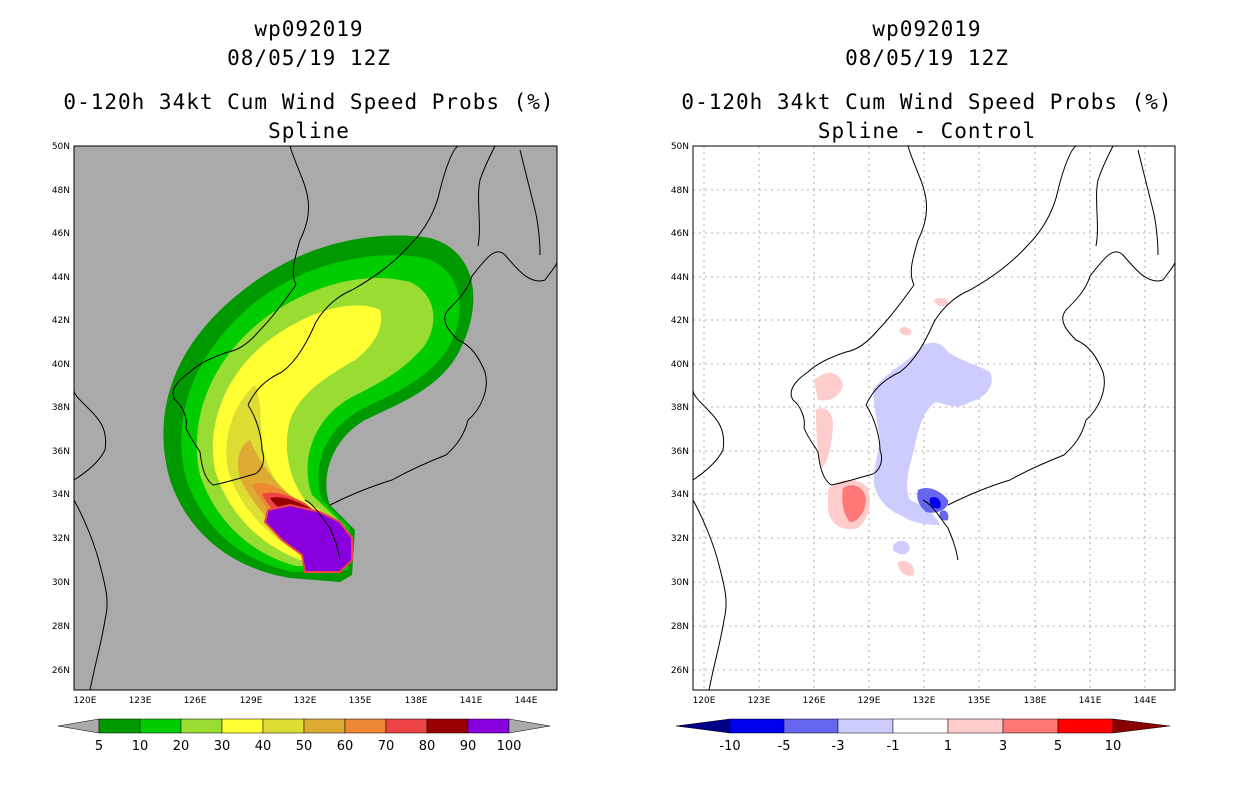 This screenshot has height=800, width=1236. I want to click on colorbar-label: 50, so click(304, 746).